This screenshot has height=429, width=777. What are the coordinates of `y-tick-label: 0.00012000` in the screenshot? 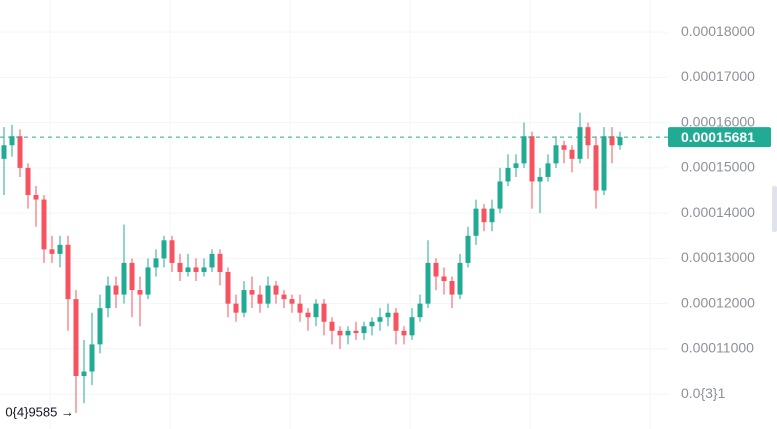 It's located at (718, 302).